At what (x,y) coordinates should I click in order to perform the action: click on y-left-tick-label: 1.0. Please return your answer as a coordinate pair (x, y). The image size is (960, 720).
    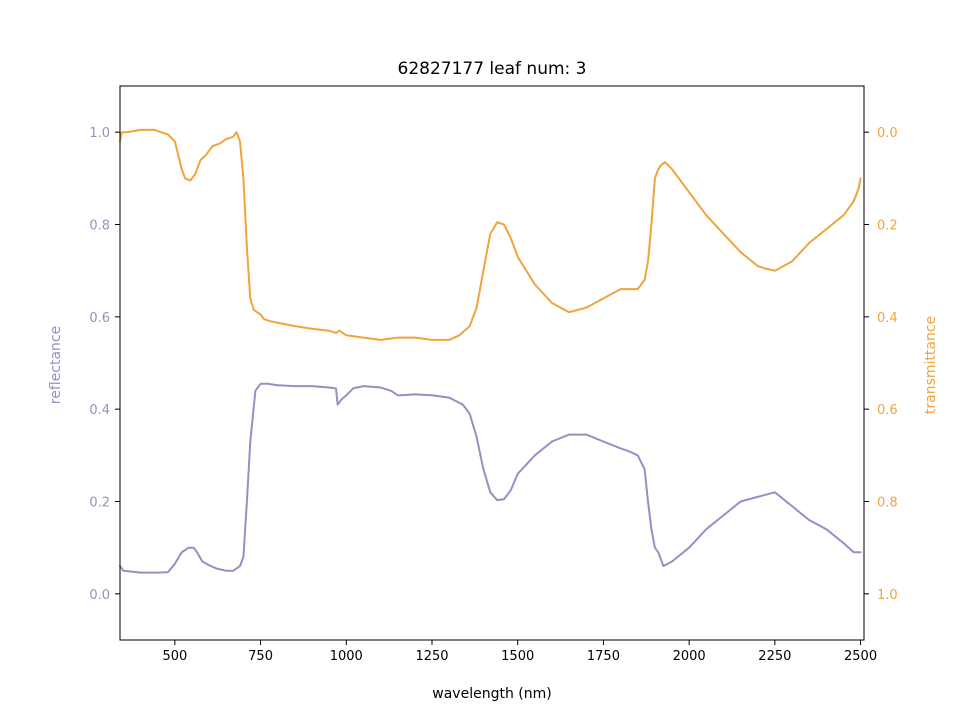
    Looking at the image, I should click on (99, 133).